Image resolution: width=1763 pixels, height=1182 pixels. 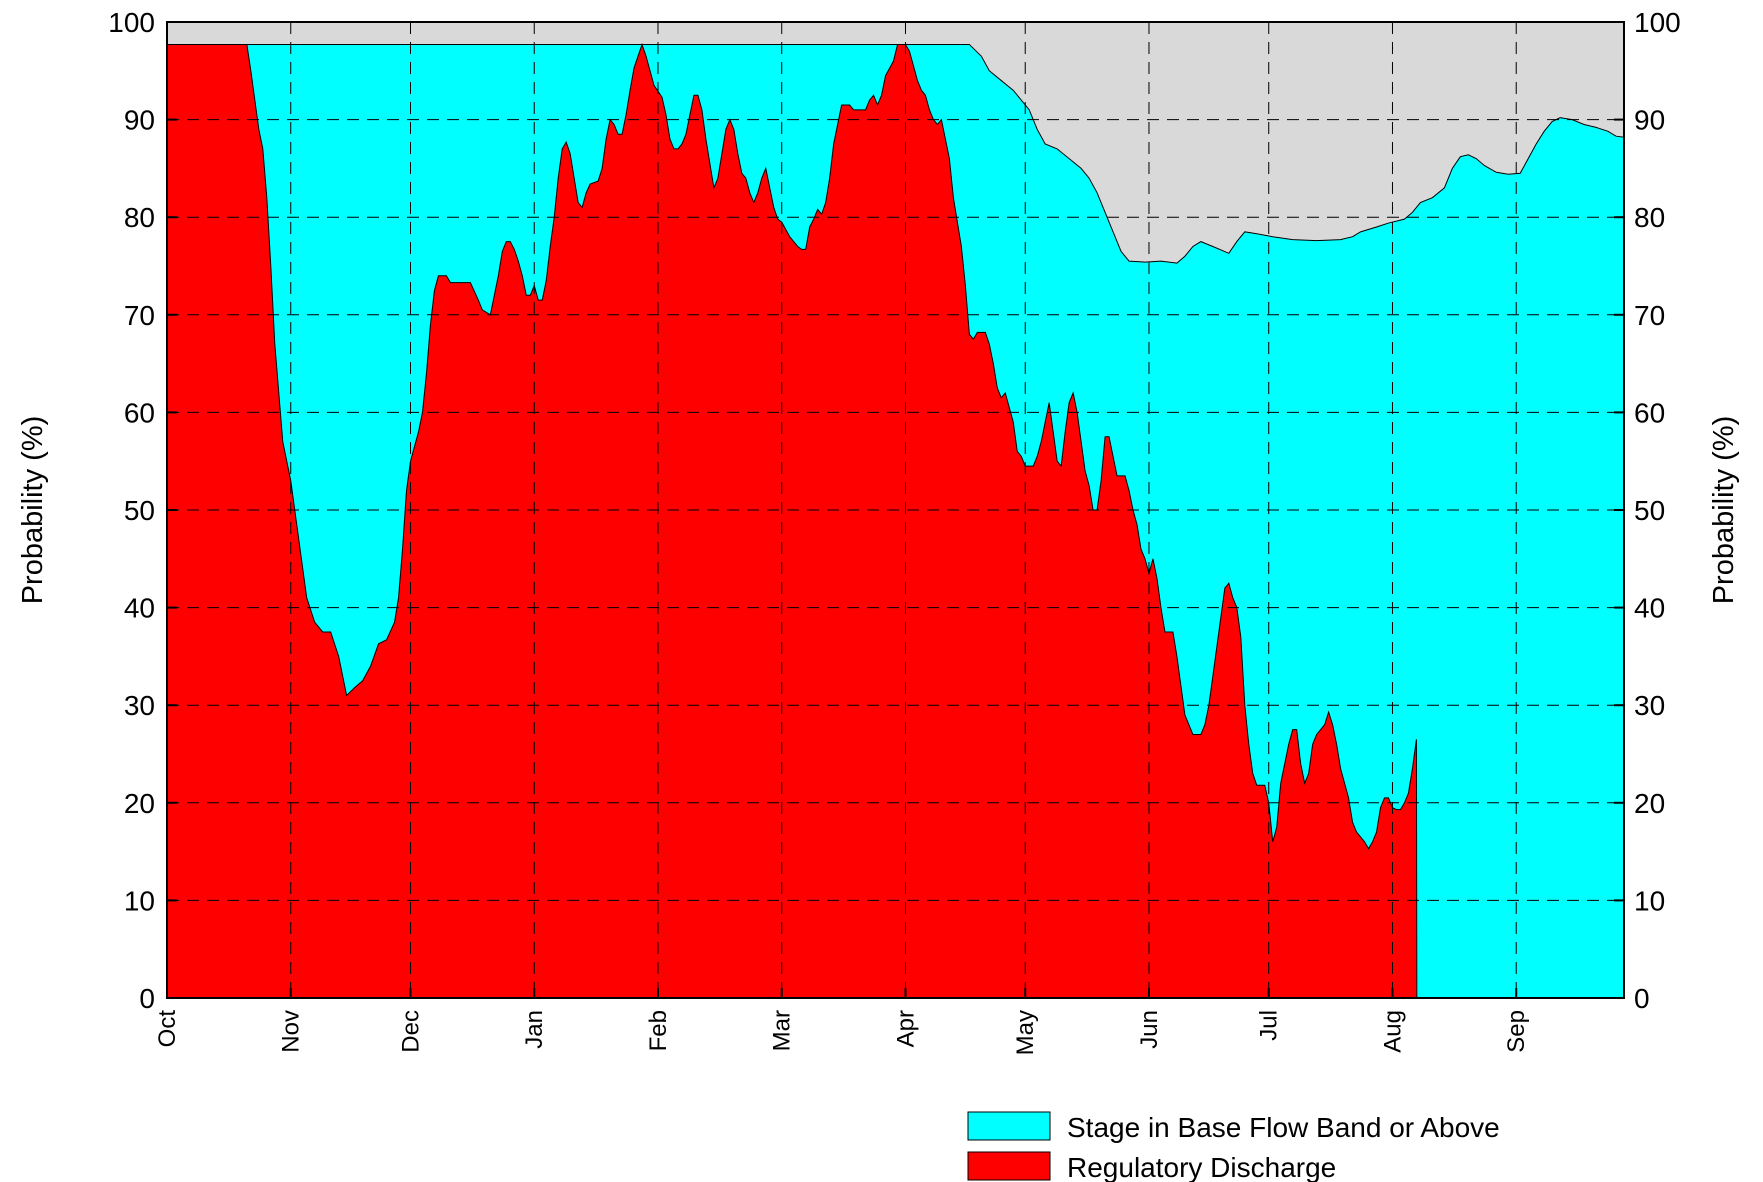 What do you see at coordinates (1642, 998) in the screenshot?
I see `y-tick-label-right: 0` at bounding box center [1642, 998].